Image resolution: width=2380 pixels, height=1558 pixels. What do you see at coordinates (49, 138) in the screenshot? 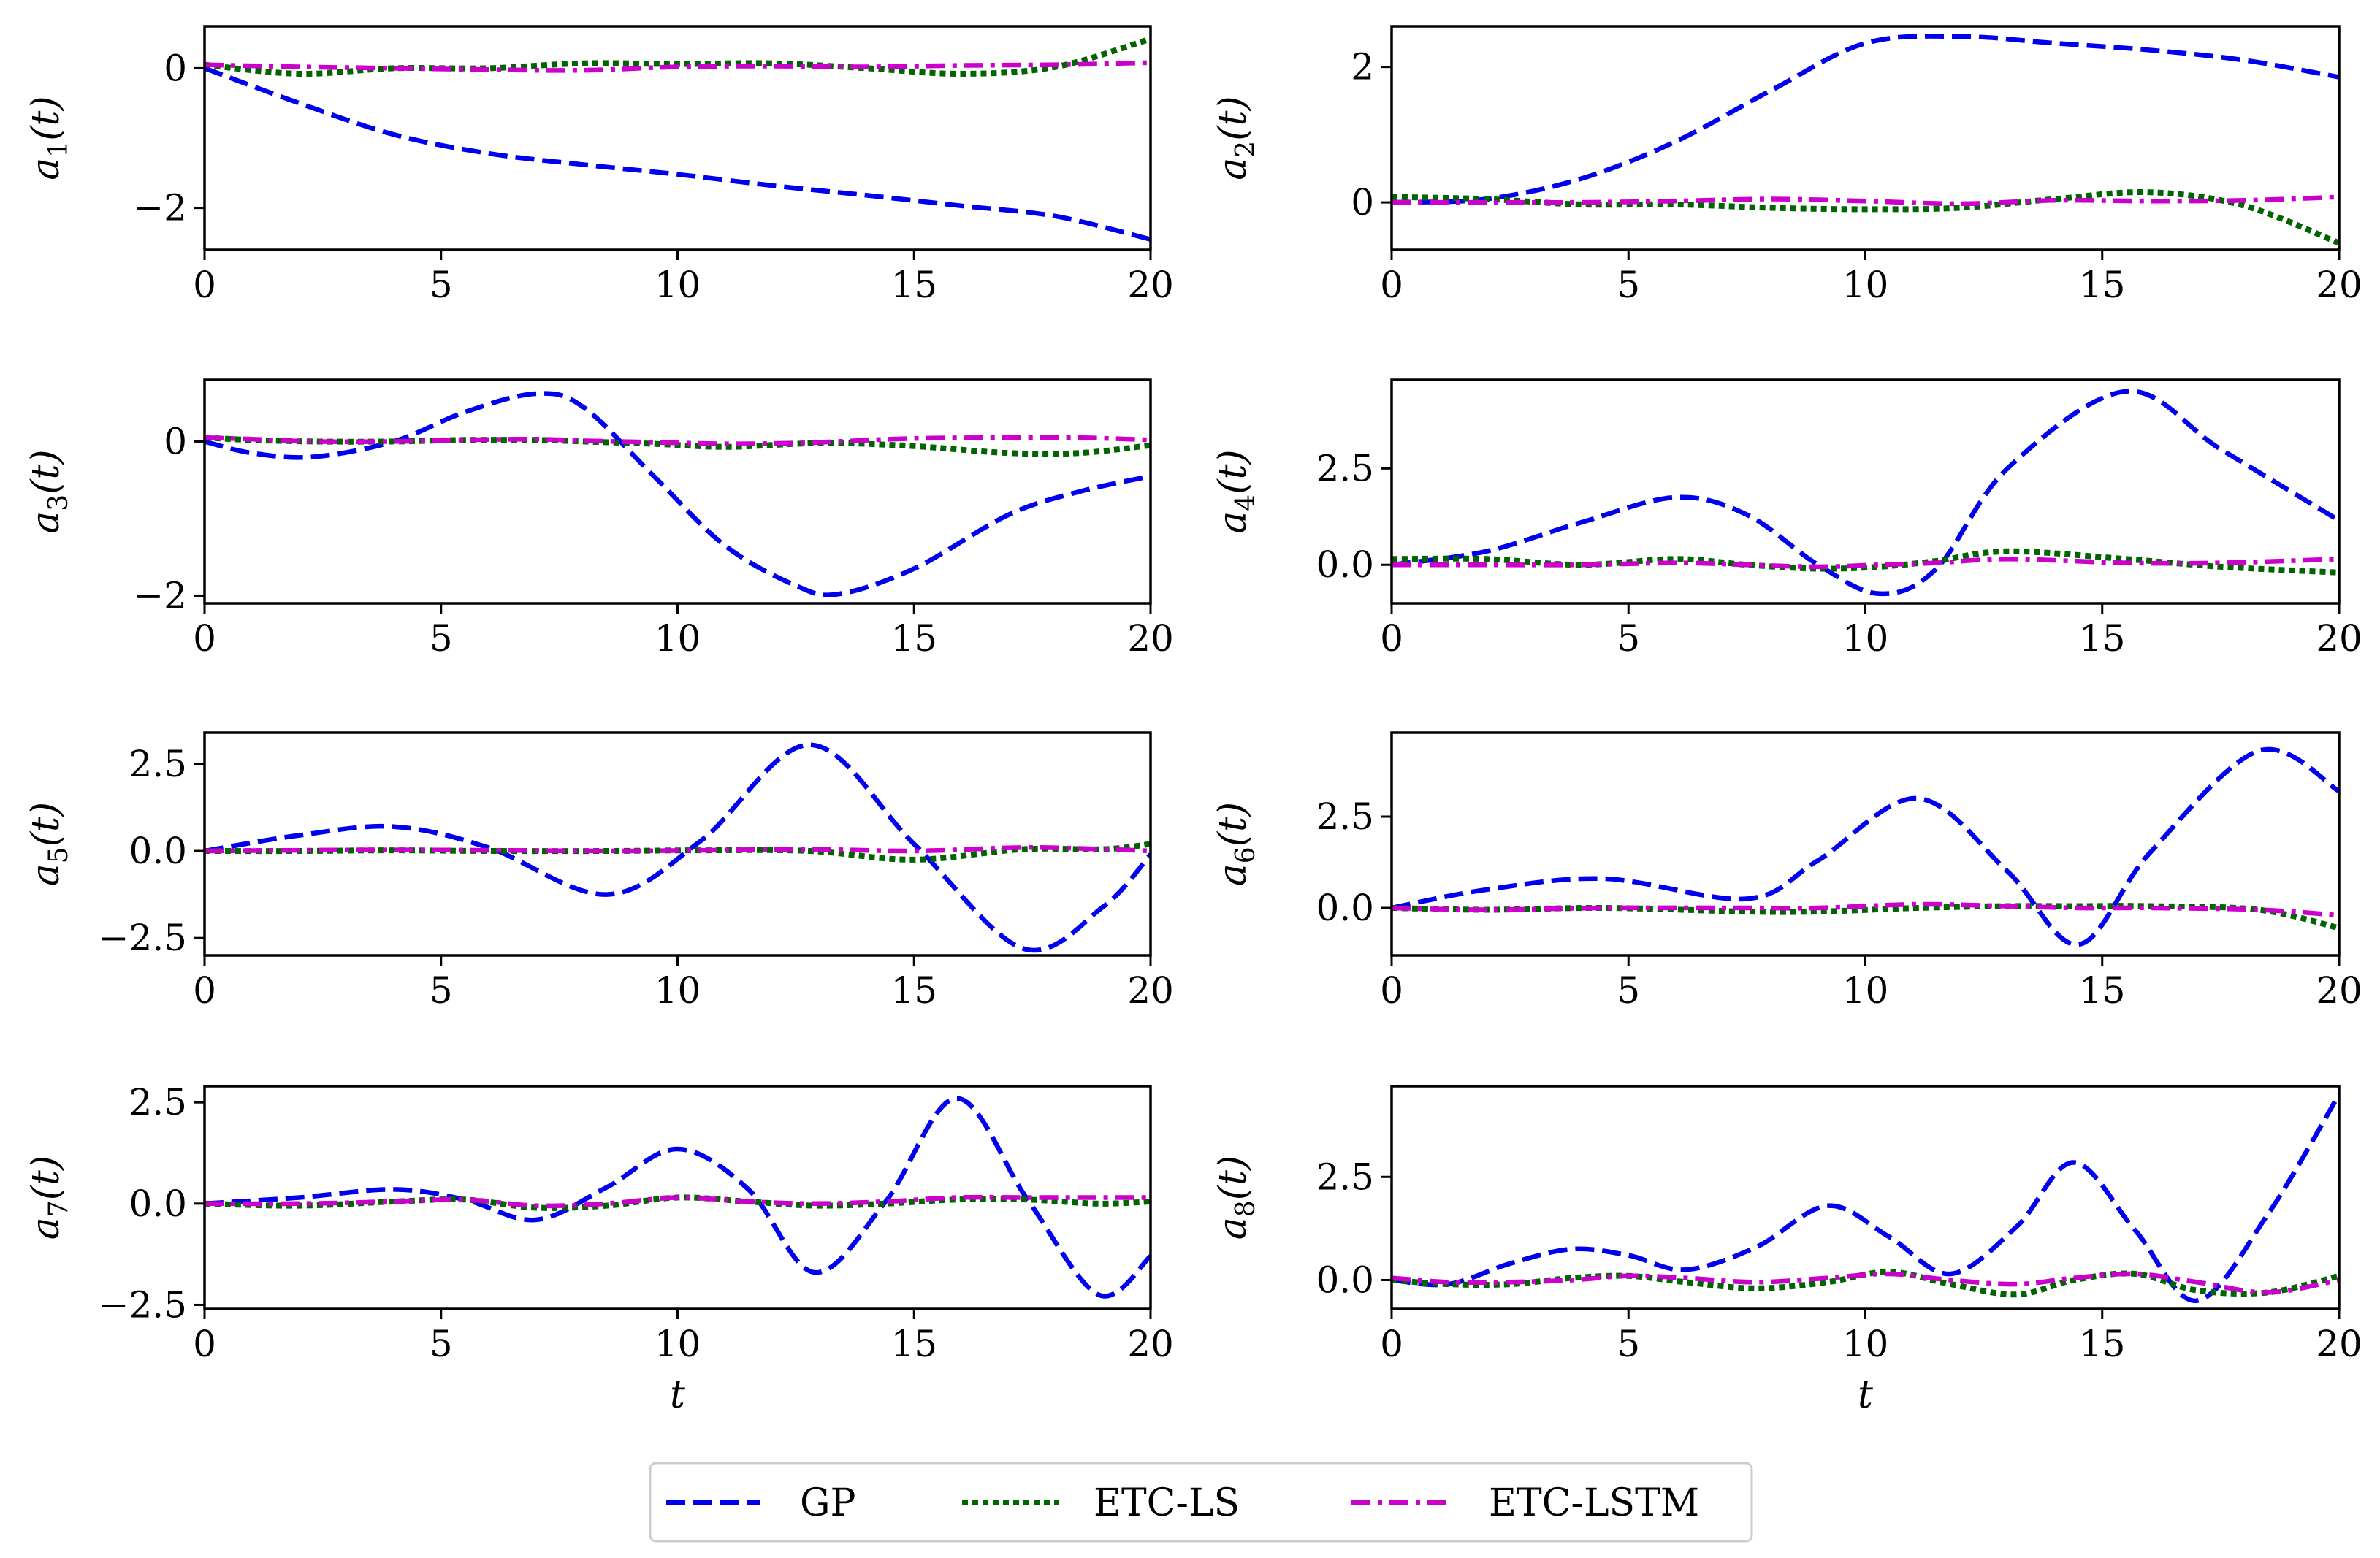
I see `y-axis-label: a1(t)` at bounding box center [49, 138].